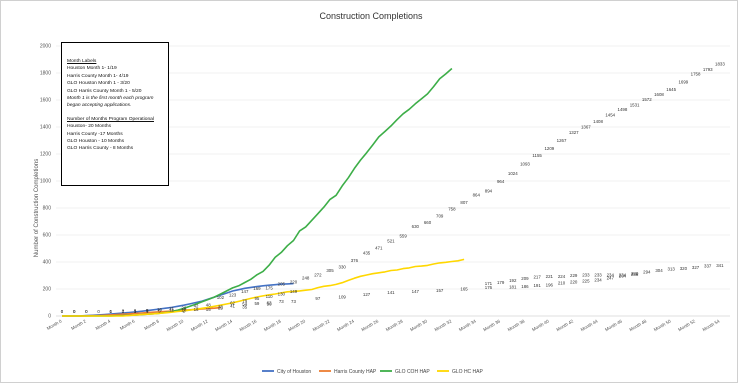 The height and width of the screenshot is (383, 738). I want to click on data-label: 62, so click(232, 303).